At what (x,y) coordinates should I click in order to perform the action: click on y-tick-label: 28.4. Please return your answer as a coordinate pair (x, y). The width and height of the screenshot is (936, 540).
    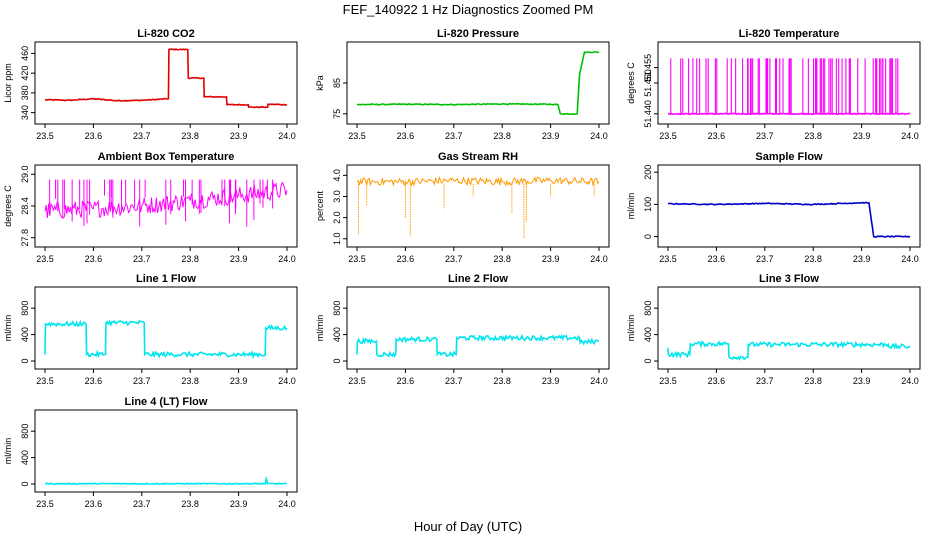
    Looking at the image, I should click on (25, 206).